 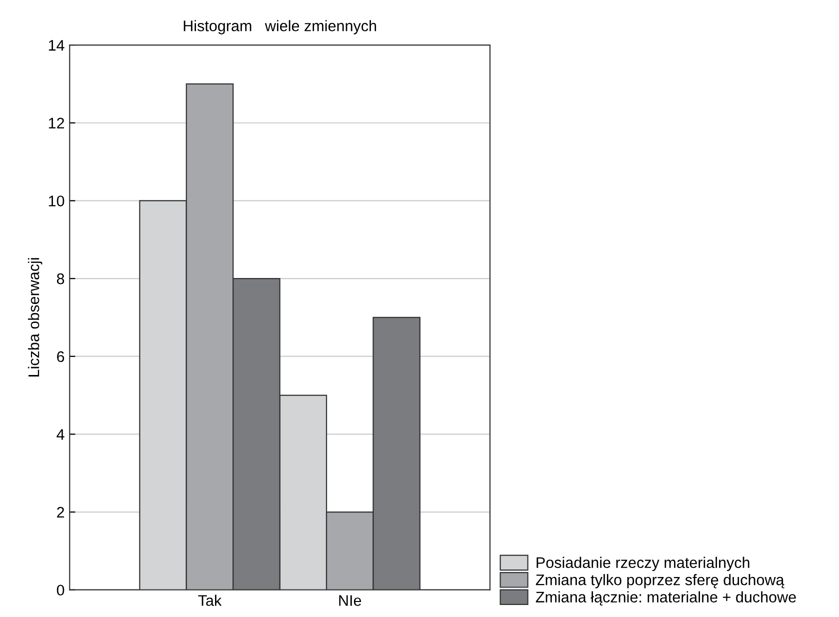 I want to click on y-axis-title: Liczba obserwacji, so click(x=35, y=317).